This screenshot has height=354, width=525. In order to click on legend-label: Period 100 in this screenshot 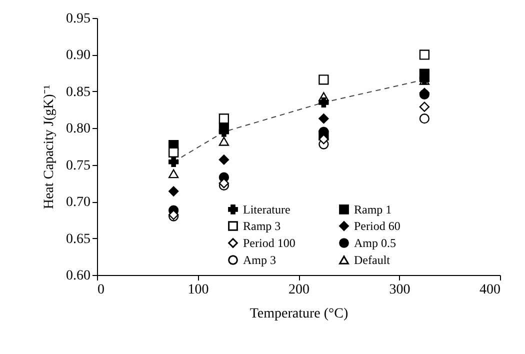, I will do `click(269, 243)`.